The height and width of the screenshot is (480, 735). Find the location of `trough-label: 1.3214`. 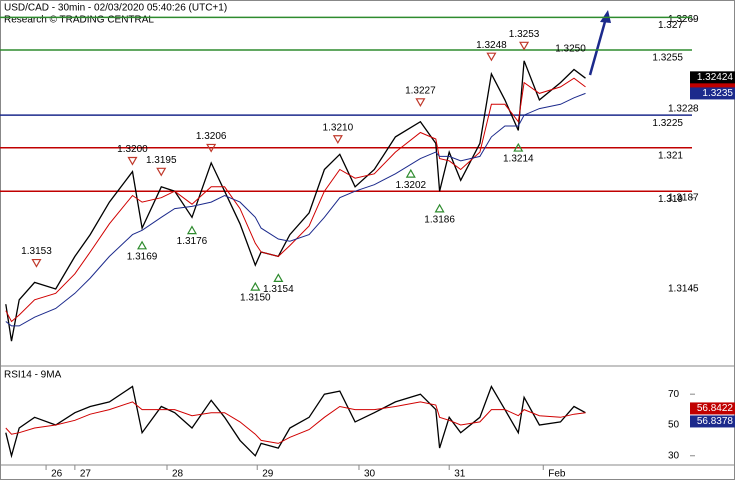

trough-label: 1.3214 is located at coordinates (518, 159).